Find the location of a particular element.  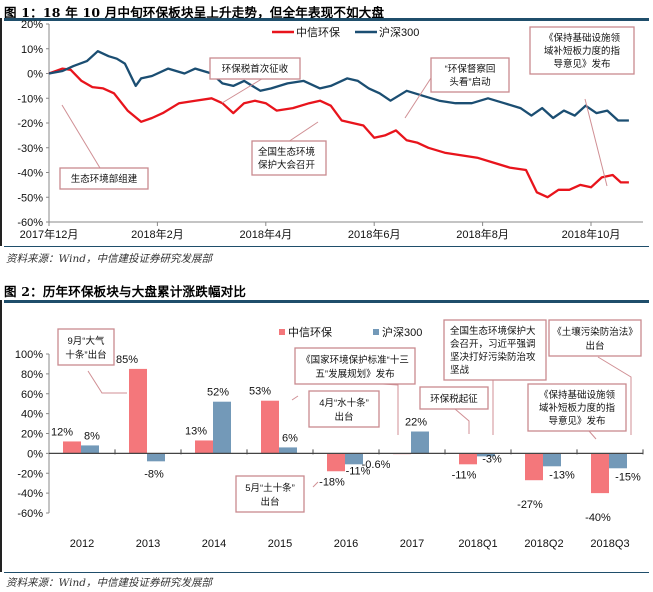

data-label-csi300: 52% is located at coordinates (218, 393).